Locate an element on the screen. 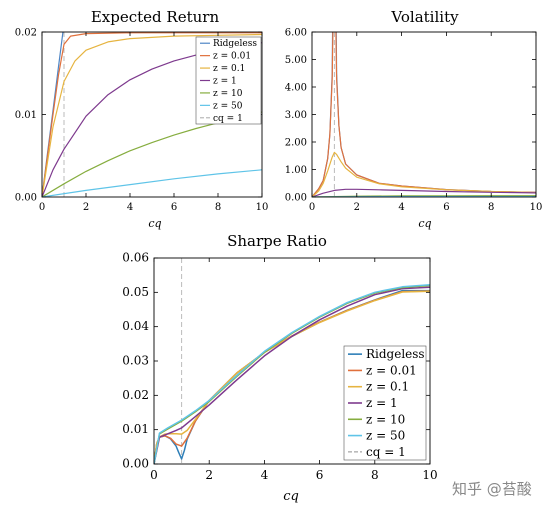 The image size is (554, 511). volatility-xlabel: cq is located at coordinates (424, 223).